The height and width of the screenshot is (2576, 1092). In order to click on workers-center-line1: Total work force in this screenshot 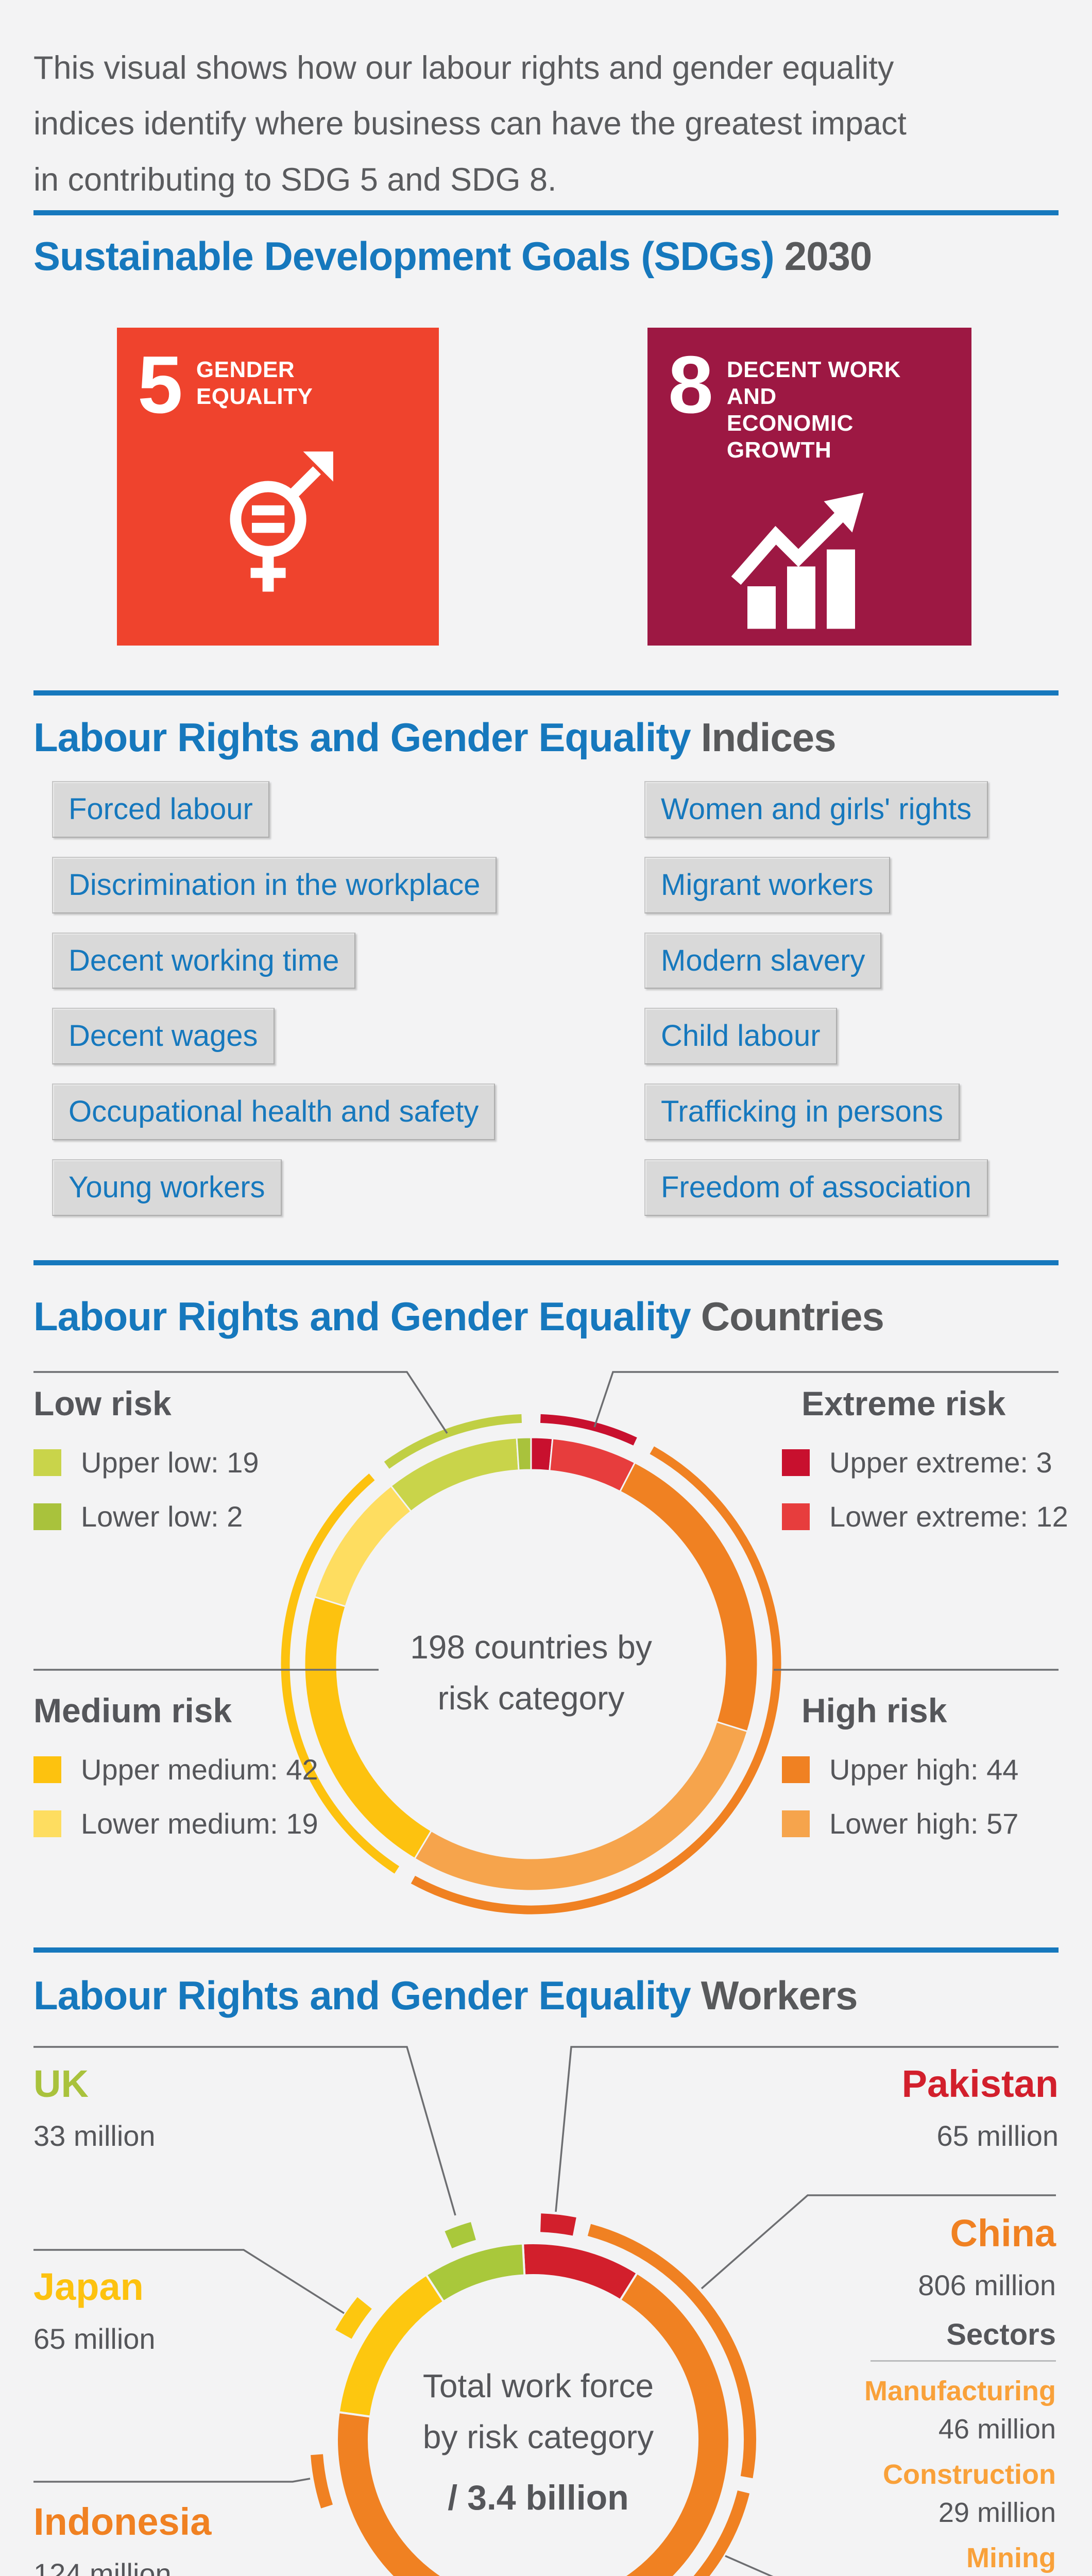, I will do `click(538, 2385)`.